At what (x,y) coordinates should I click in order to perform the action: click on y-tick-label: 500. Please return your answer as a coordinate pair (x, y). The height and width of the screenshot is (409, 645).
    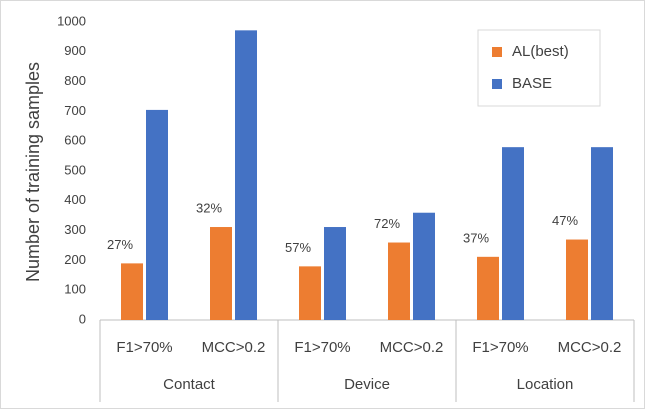
    Looking at the image, I should click on (75, 169).